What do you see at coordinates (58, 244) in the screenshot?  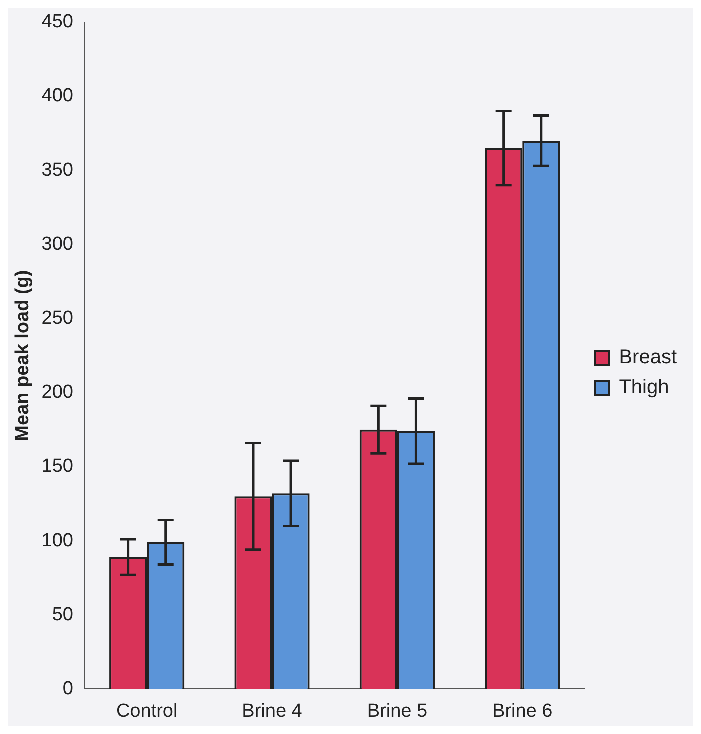 I see `y-tick-label: 300` at bounding box center [58, 244].